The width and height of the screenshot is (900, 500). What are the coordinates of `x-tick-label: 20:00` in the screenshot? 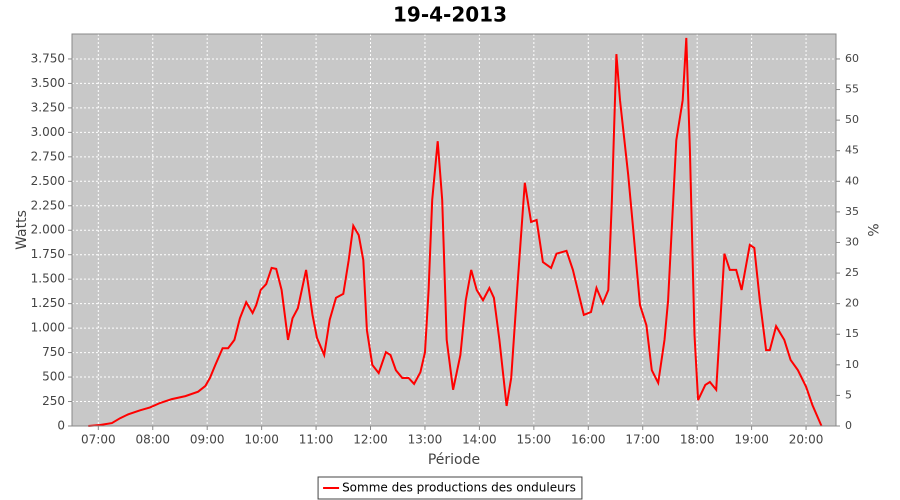 It's located at (806, 440).